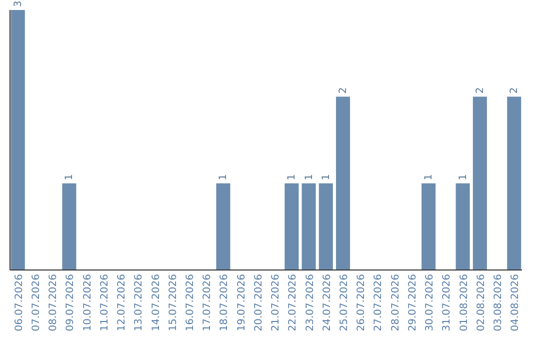  Describe the element at coordinates (516, 303) in the screenshot. I see `x-tick-label: 04.08.2026` at that location.